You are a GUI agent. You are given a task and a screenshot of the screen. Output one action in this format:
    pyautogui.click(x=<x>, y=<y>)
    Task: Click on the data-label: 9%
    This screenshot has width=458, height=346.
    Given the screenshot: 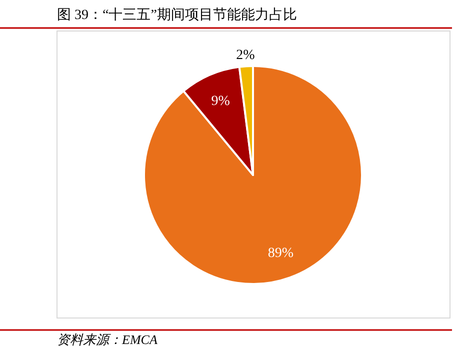 What is the action you would take?
    pyautogui.click(x=220, y=101)
    